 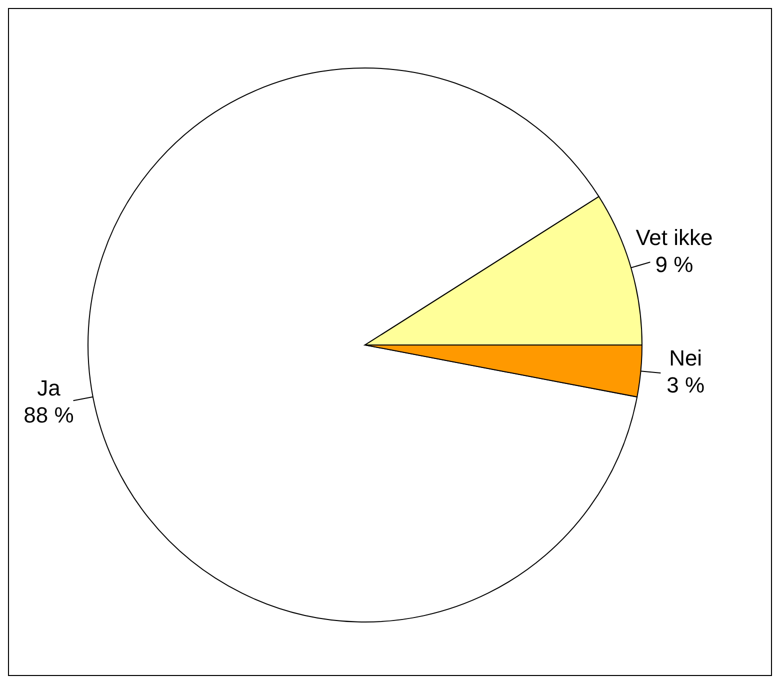 I want to click on slice-label: Nei, so click(x=685, y=357).